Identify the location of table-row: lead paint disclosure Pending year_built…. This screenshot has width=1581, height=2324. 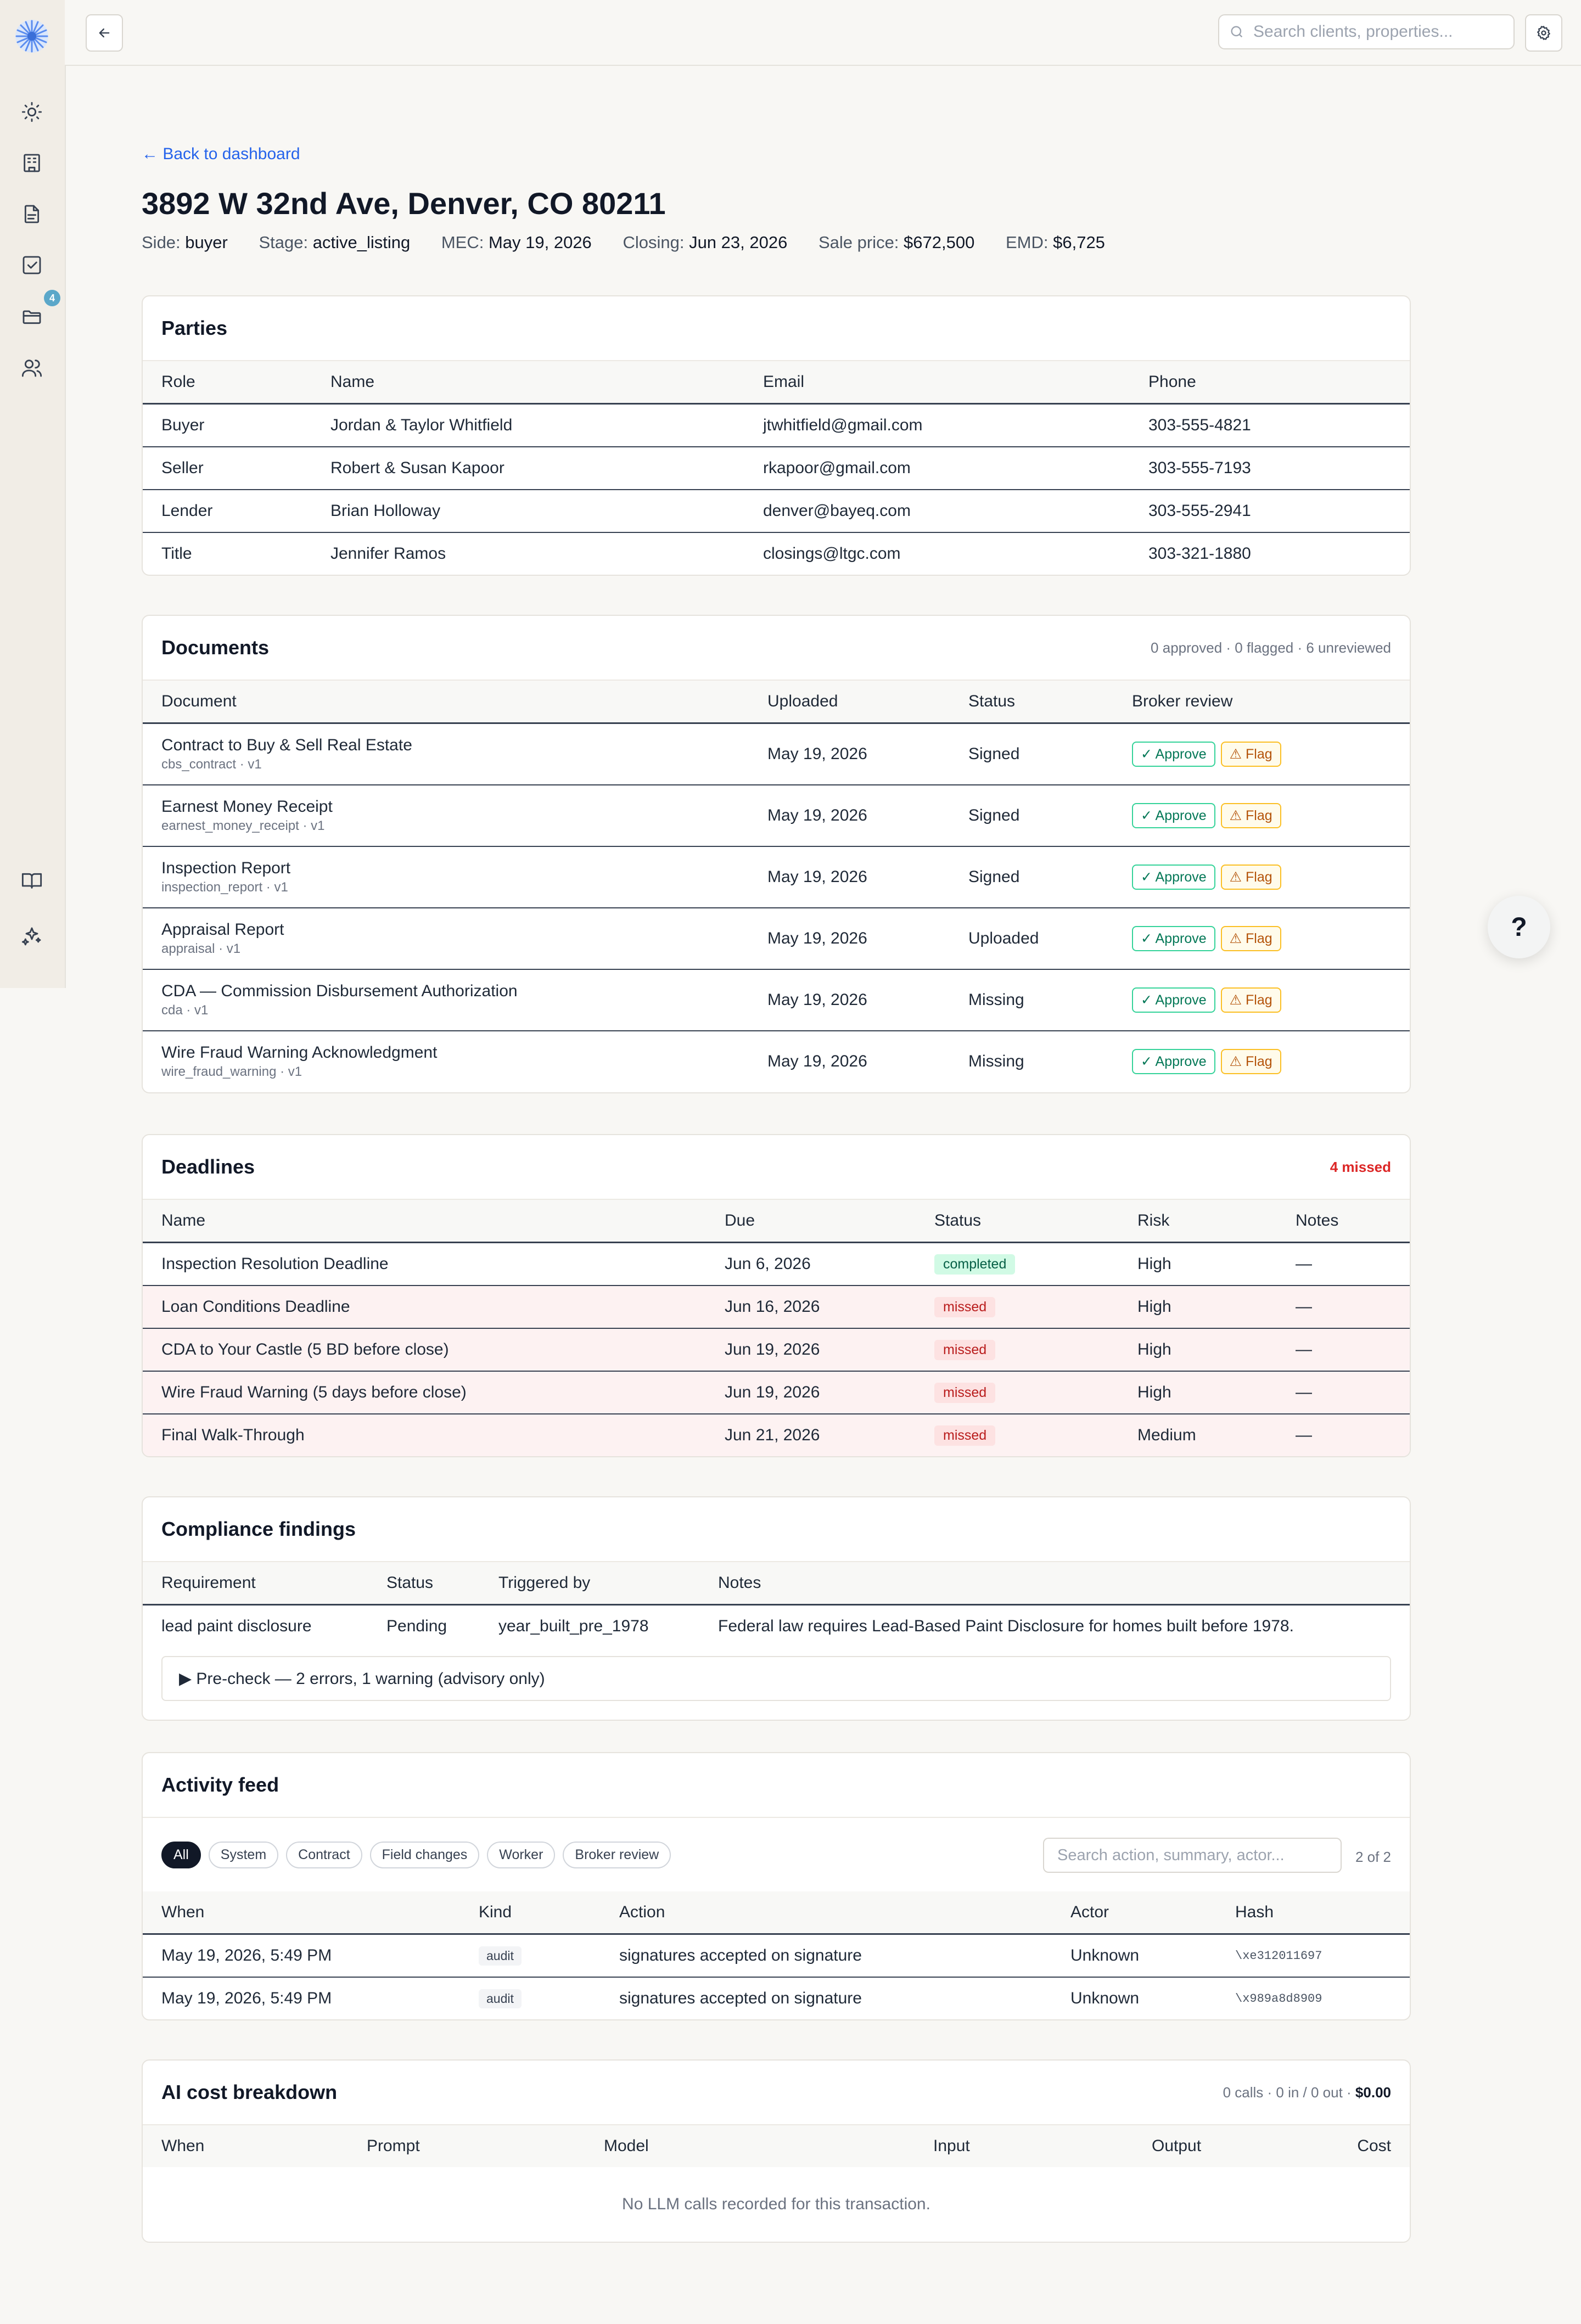
(727, 1626).